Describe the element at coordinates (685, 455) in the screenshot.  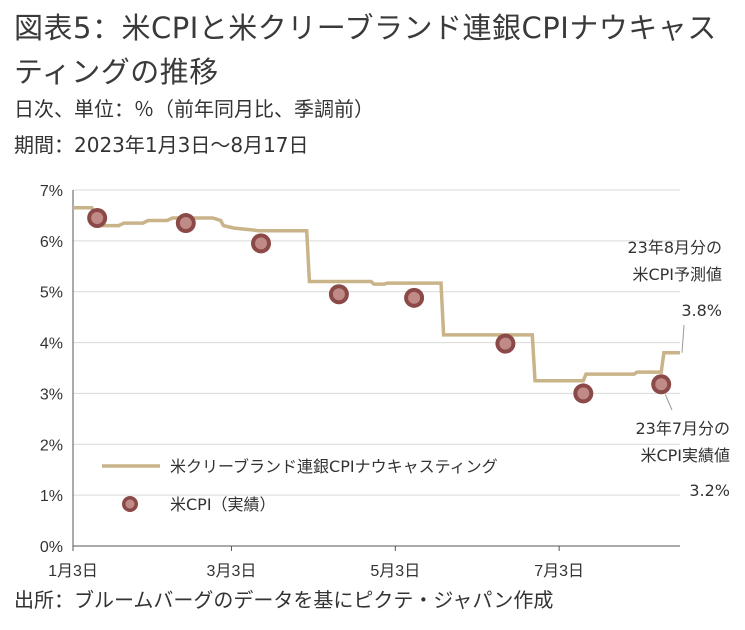
I see `annotation-actual-text: 米CPI実績値` at that location.